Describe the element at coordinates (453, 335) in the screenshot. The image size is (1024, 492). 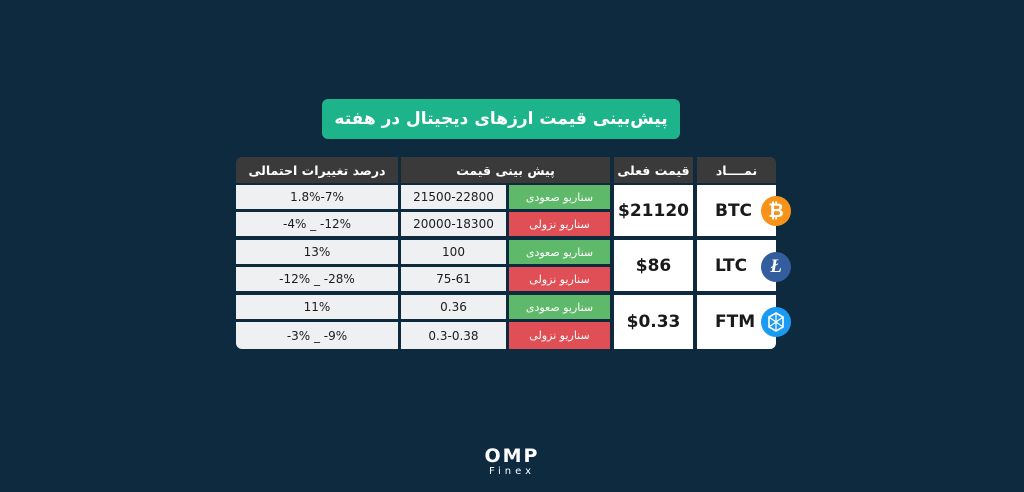
I see `range-down-ftm: 0.3-0.38` at that location.